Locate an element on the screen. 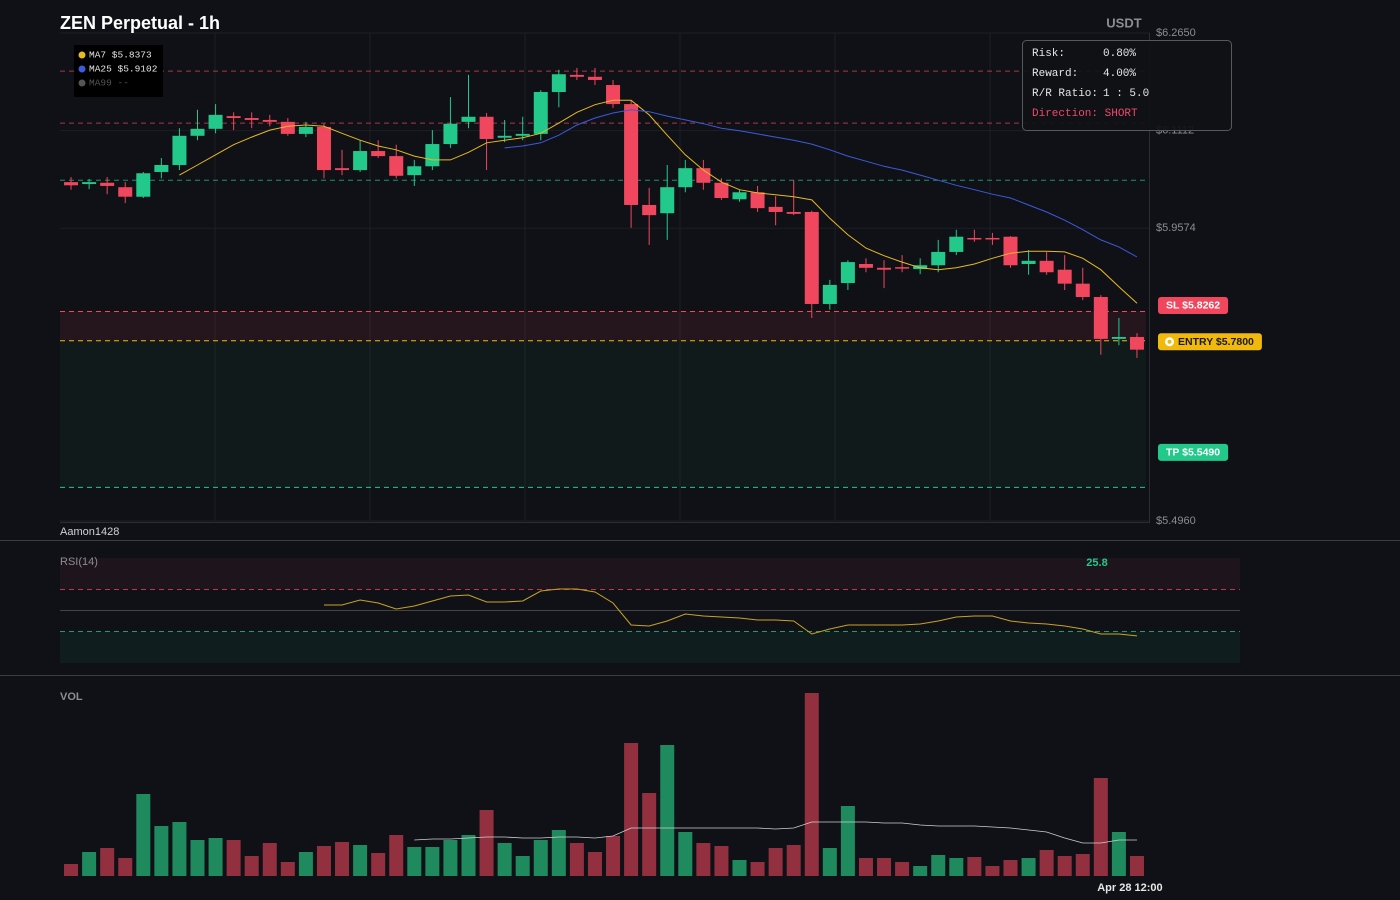 Image resolution: width=1400 pixels, height=900 pixels. tp-badge-label: TP $5.5490 is located at coordinates (1193, 453).